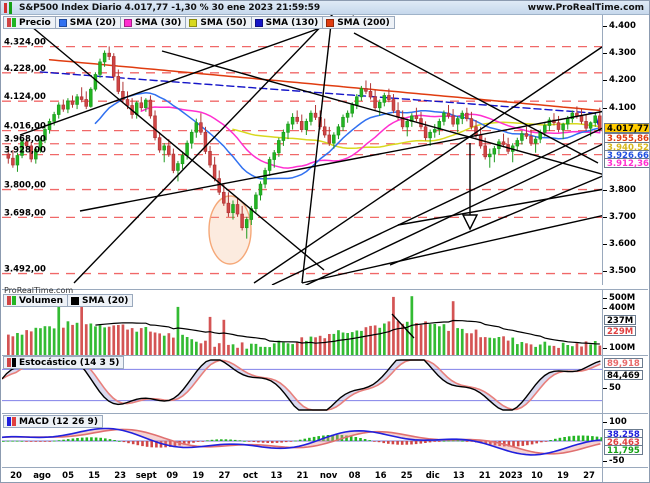  Describe the element at coordinates (25, 140) in the screenshot. I see `price-level-label: 3.968,00` at that location.